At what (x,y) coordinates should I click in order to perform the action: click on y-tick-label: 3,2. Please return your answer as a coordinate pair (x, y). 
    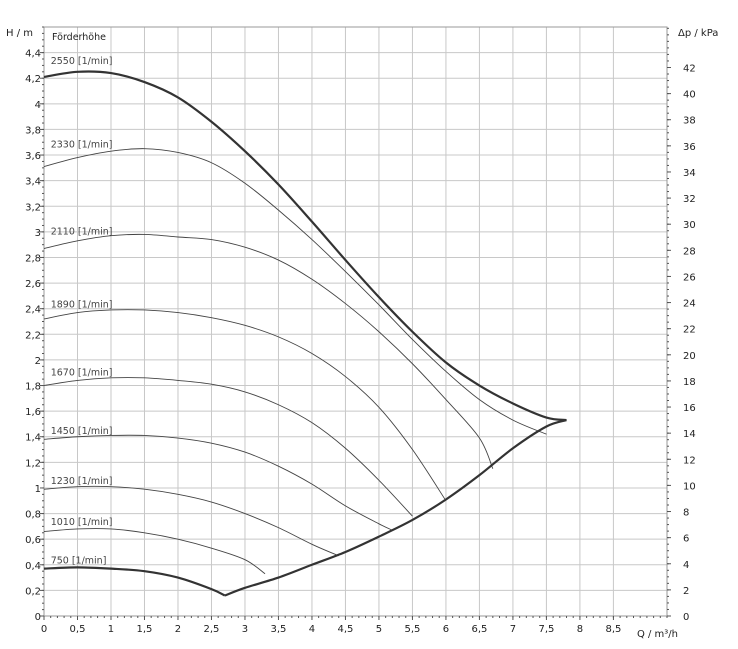
    Looking at the image, I should click on (33, 207).